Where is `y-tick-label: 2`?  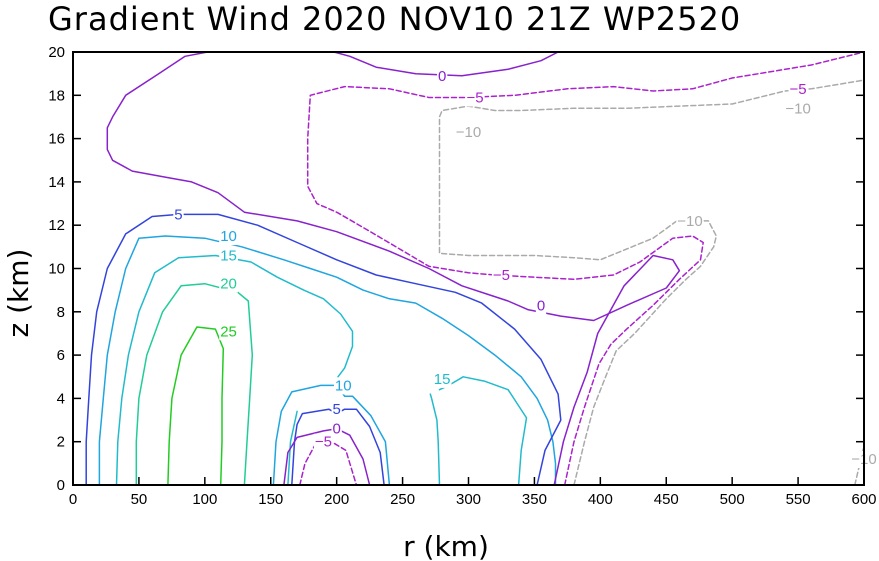
y-tick-label: 2 is located at coordinates (61, 442).